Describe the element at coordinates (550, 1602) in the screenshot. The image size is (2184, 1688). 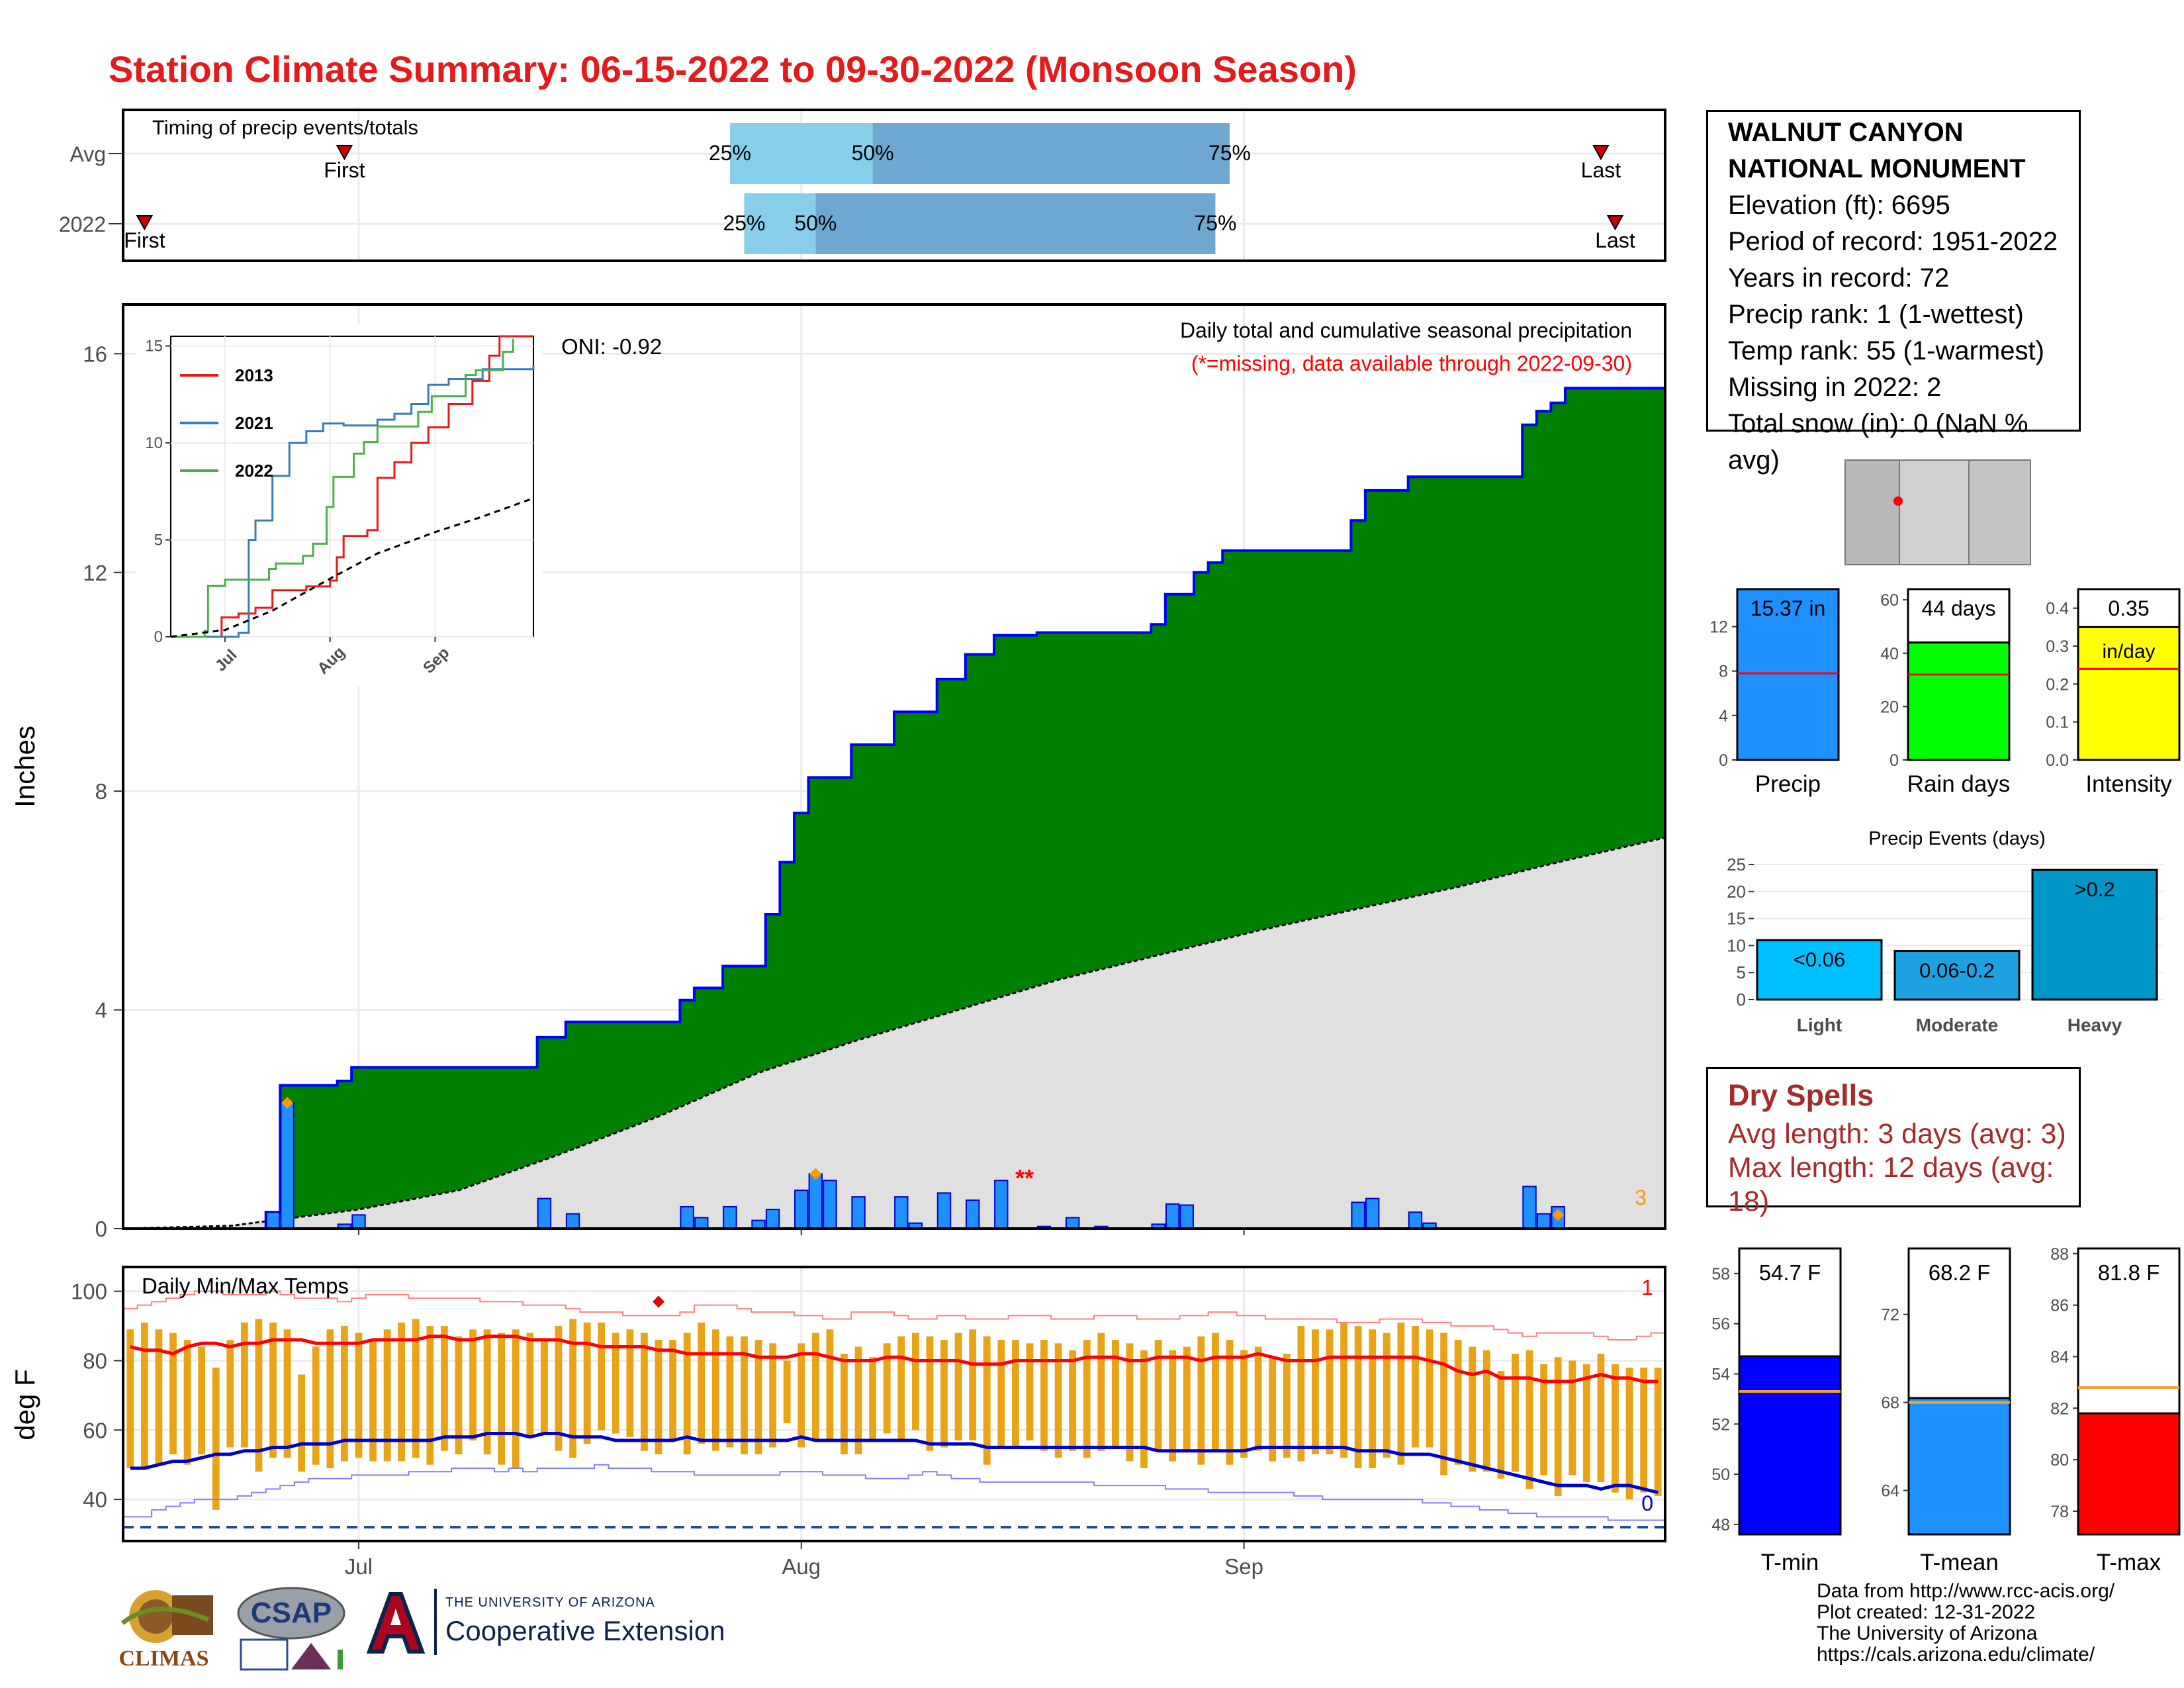
I see `ua-name-small: THE UNIVERSITY OF ARIZONA` at that location.